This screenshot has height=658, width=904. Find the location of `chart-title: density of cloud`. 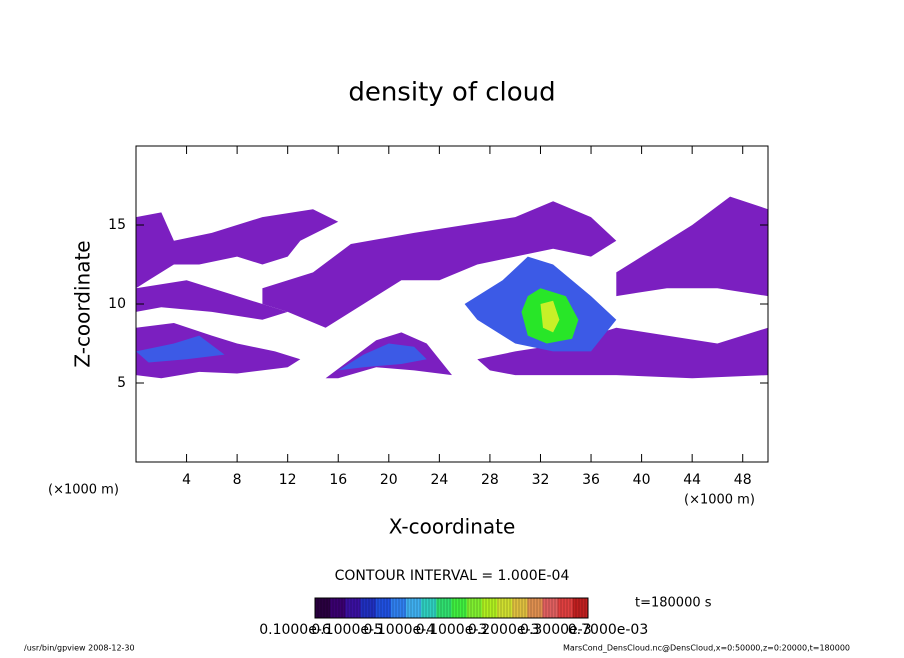

chart-title: density of cloud is located at coordinates (451, 93).